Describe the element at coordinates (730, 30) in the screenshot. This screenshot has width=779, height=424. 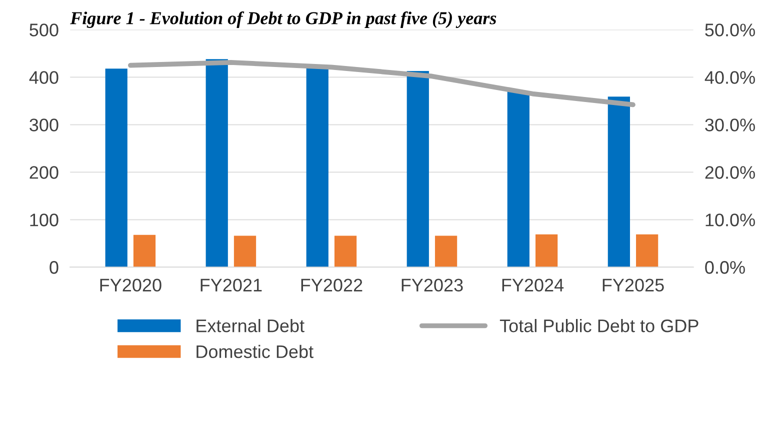
I see `y2-tick-label: 50.0%` at that location.